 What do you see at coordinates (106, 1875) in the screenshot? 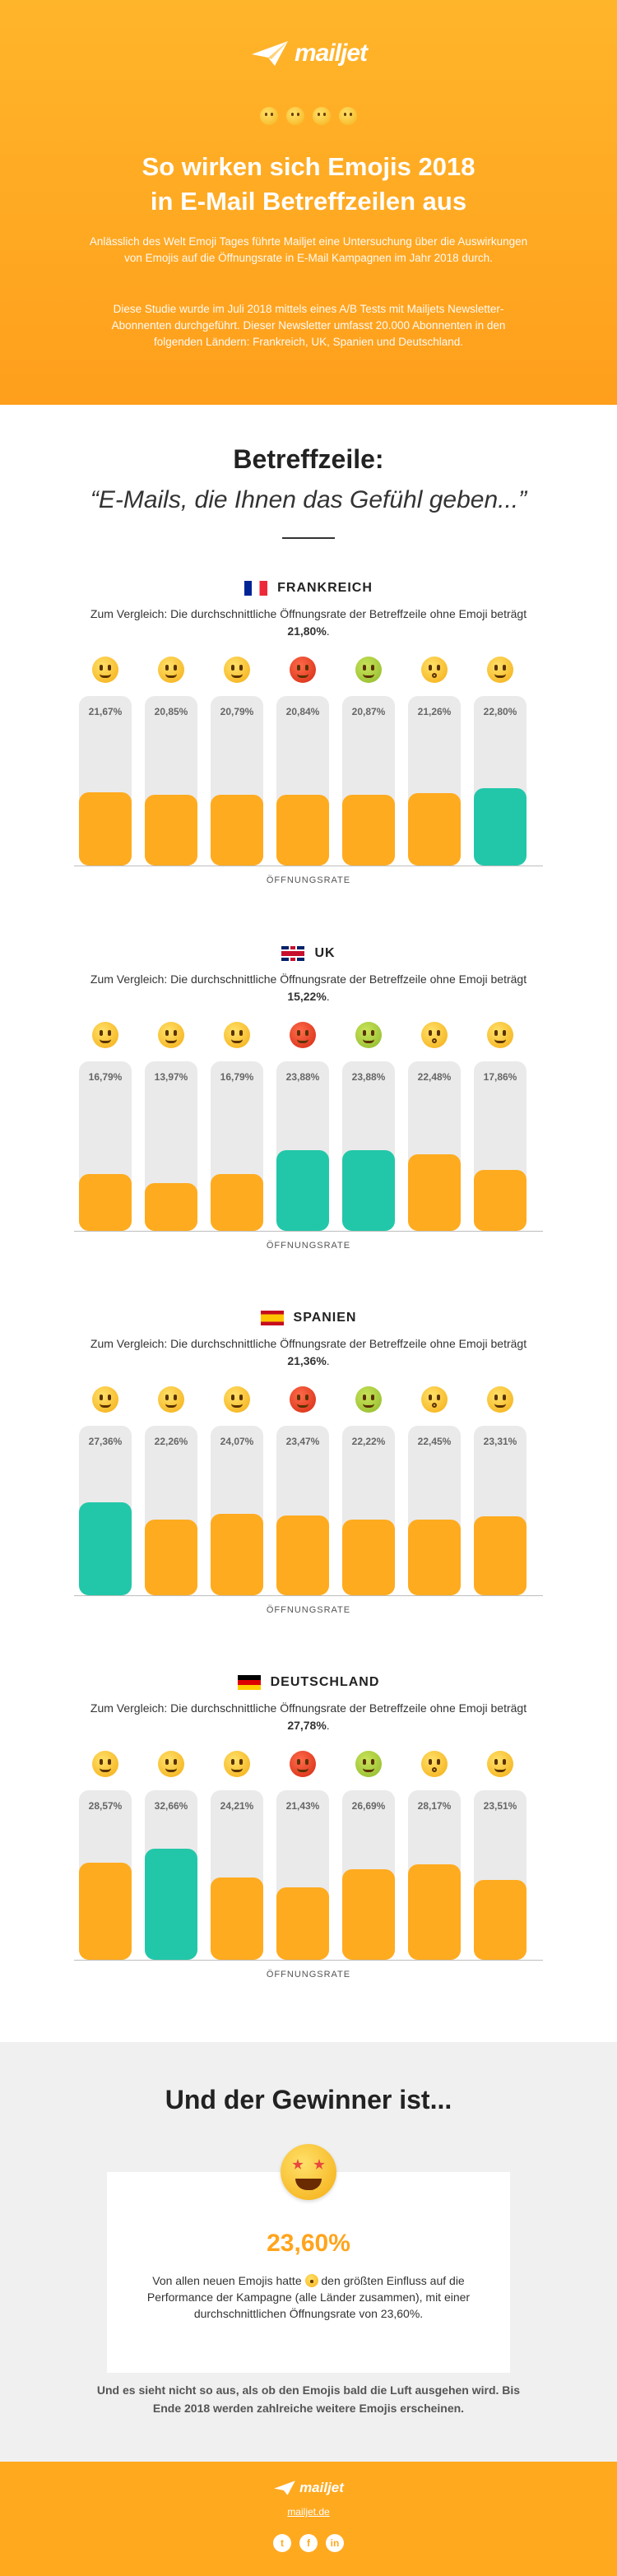
I see `bar-track: 28,57%` at bounding box center [106, 1875].